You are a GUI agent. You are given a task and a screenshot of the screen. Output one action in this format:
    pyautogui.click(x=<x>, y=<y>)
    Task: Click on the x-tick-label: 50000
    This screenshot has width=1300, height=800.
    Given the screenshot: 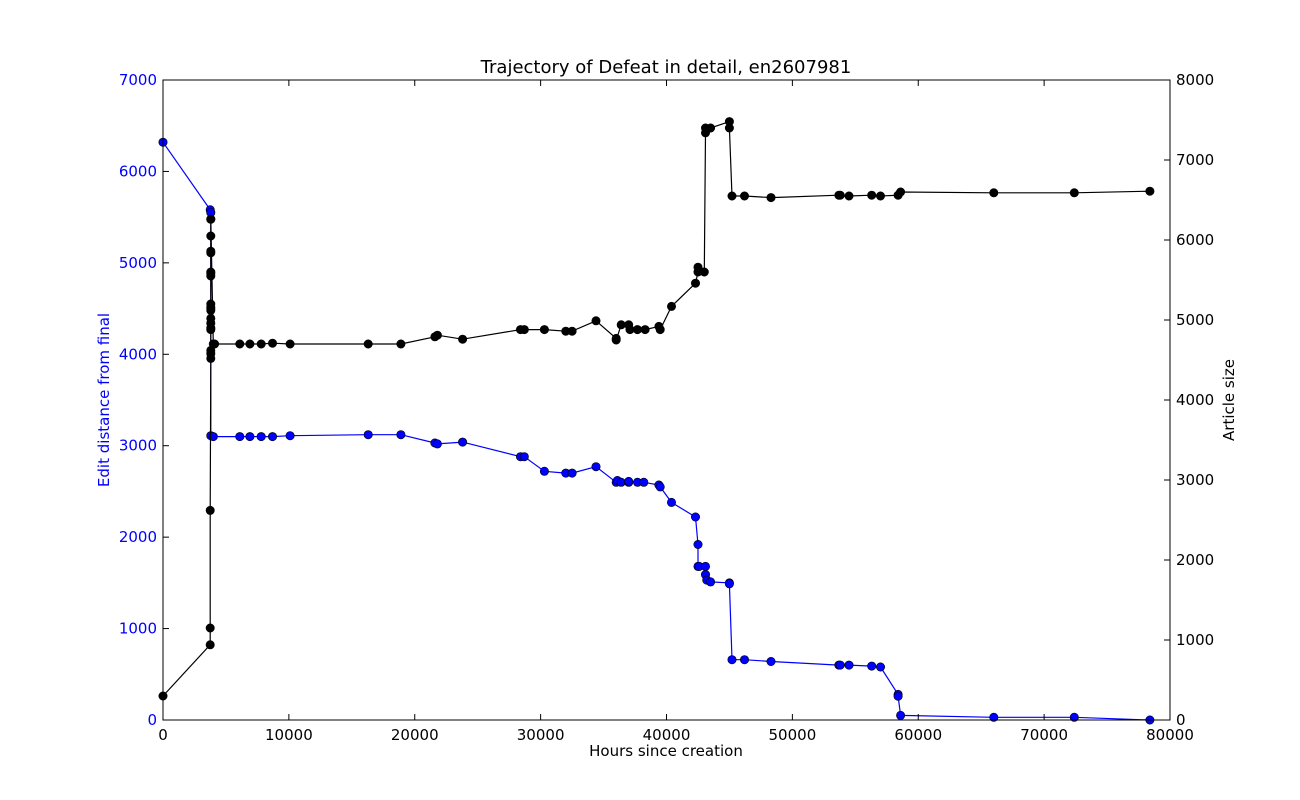 What is the action you would take?
    pyautogui.click(x=793, y=735)
    